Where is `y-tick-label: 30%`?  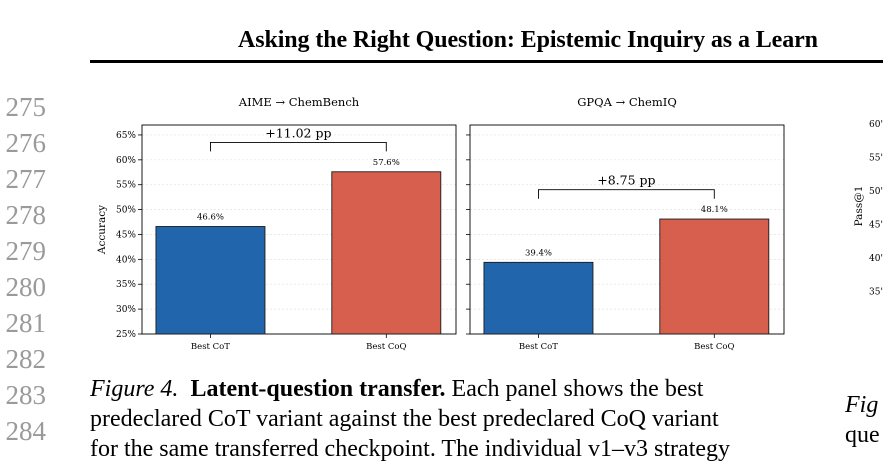
y-tick-label: 30% is located at coordinates (126, 310).